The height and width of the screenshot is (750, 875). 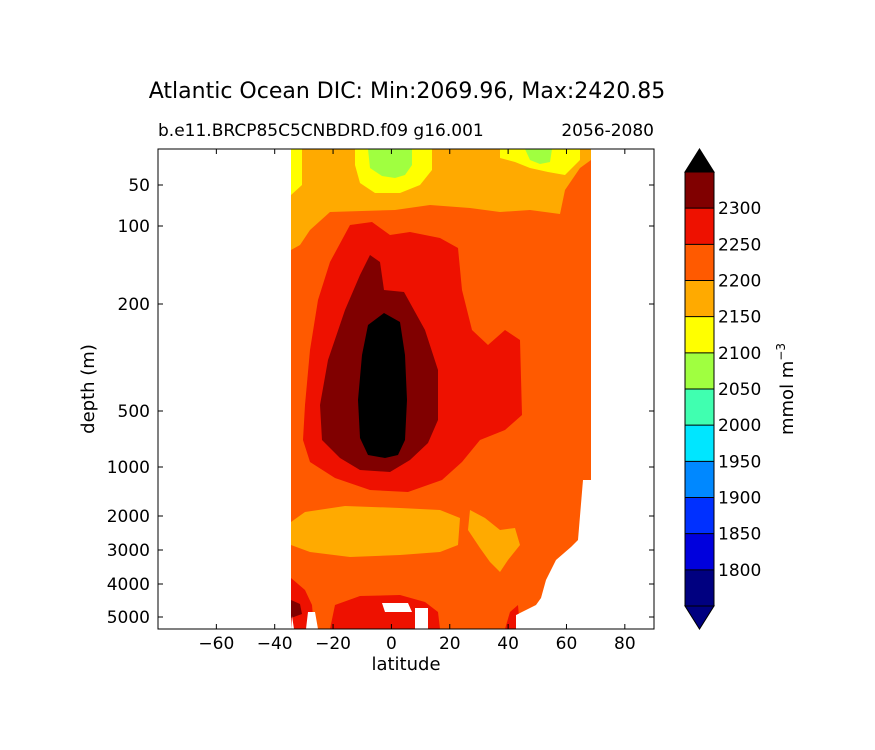 What do you see at coordinates (88, 389) in the screenshot?
I see `y-axis-label: depth (m)` at bounding box center [88, 389].